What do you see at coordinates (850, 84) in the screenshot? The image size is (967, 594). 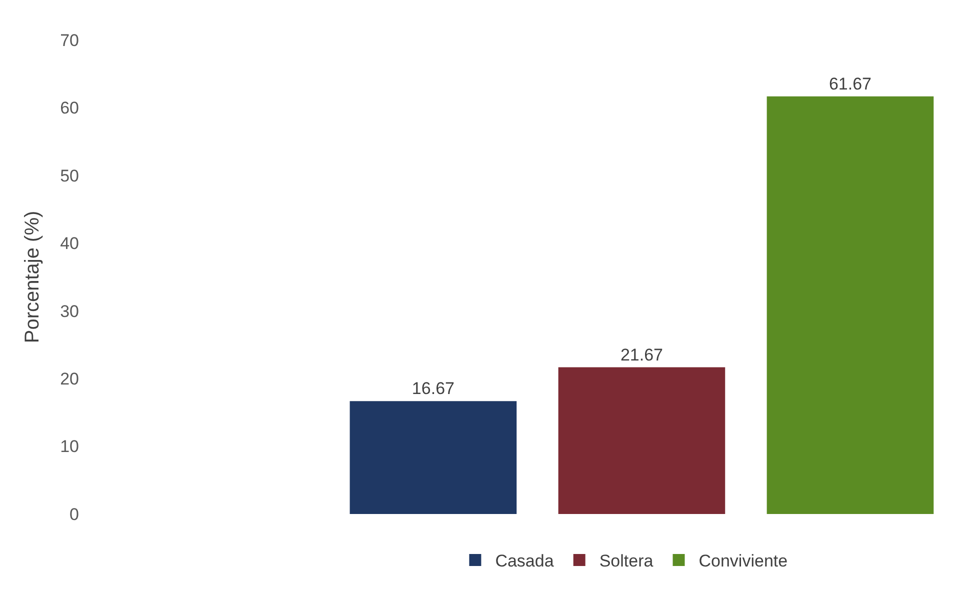 I see `data-label: 61.67` at bounding box center [850, 84].